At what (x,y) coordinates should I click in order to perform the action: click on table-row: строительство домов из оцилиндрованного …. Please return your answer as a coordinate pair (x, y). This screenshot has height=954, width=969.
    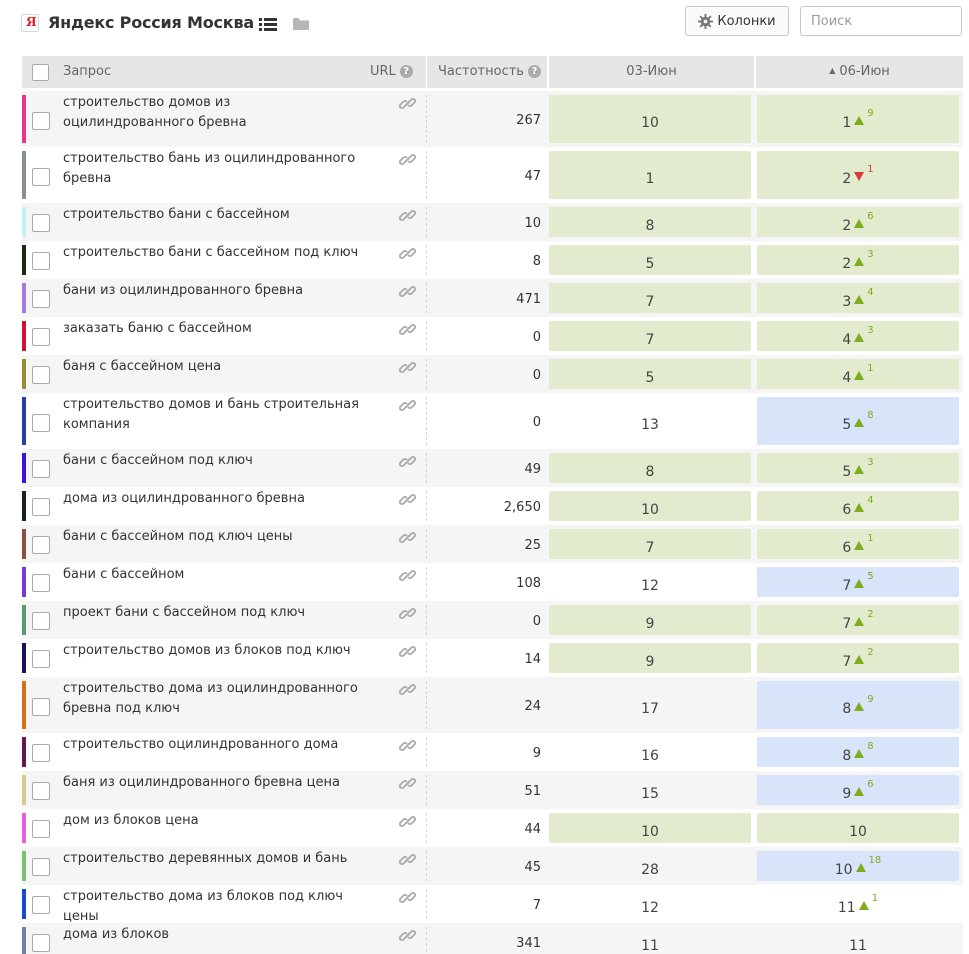
    Looking at the image, I should click on (492, 119).